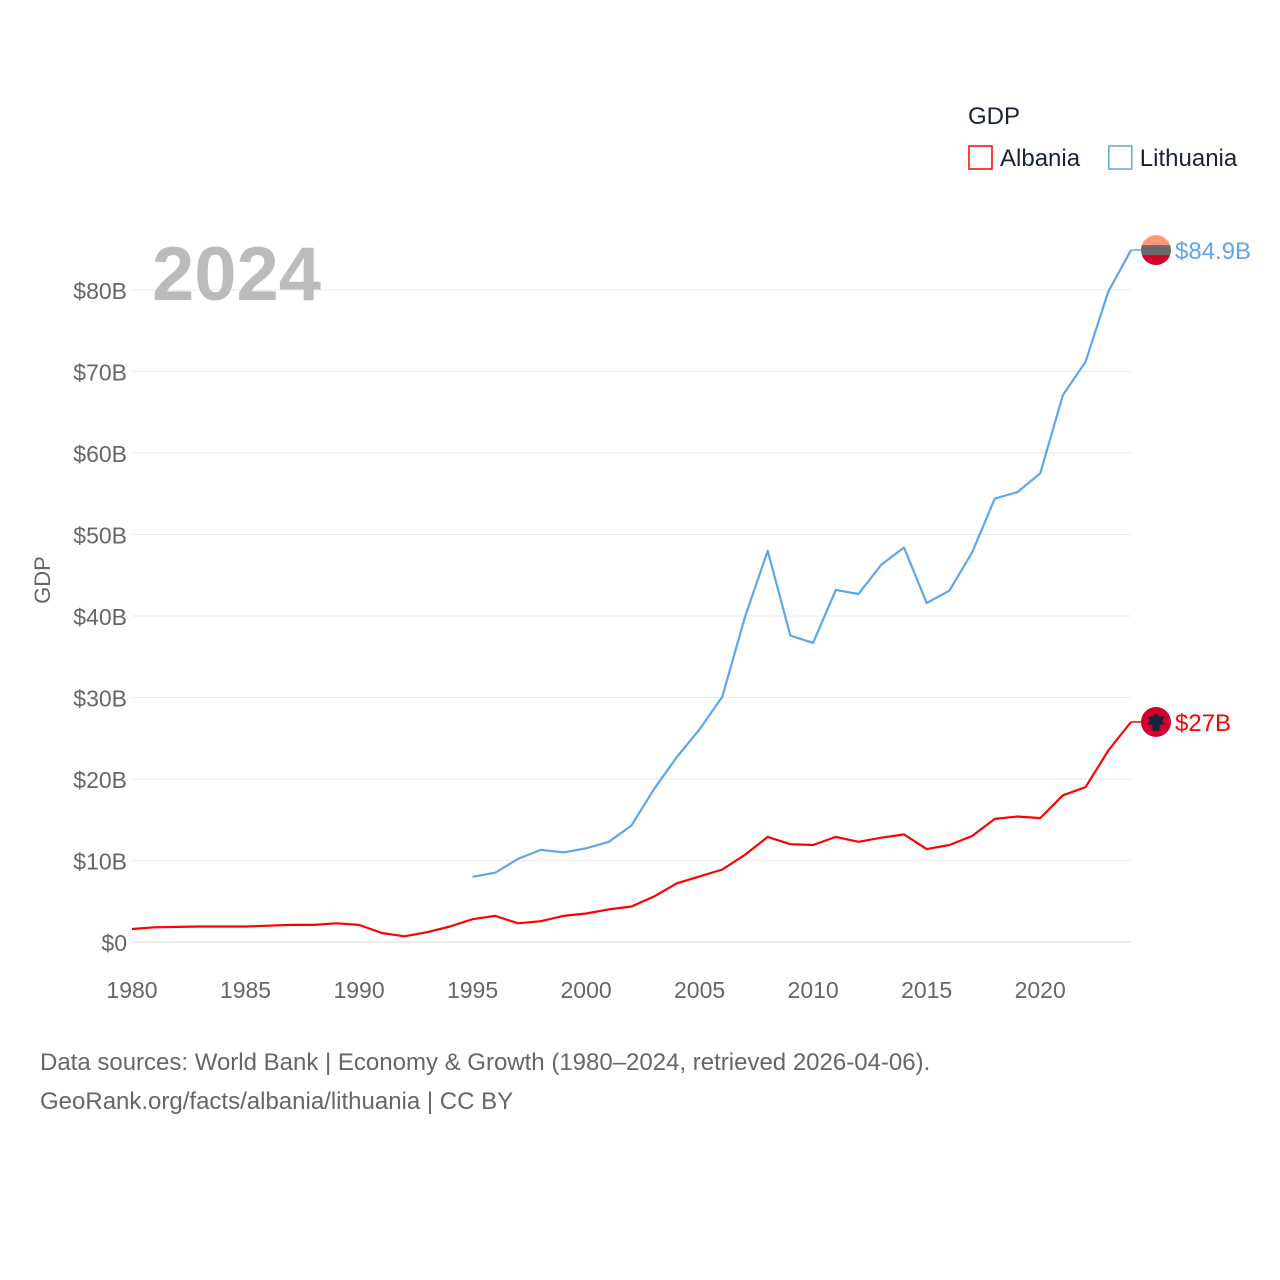  I want to click on y-axis-label: GDP, so click(42, 580).